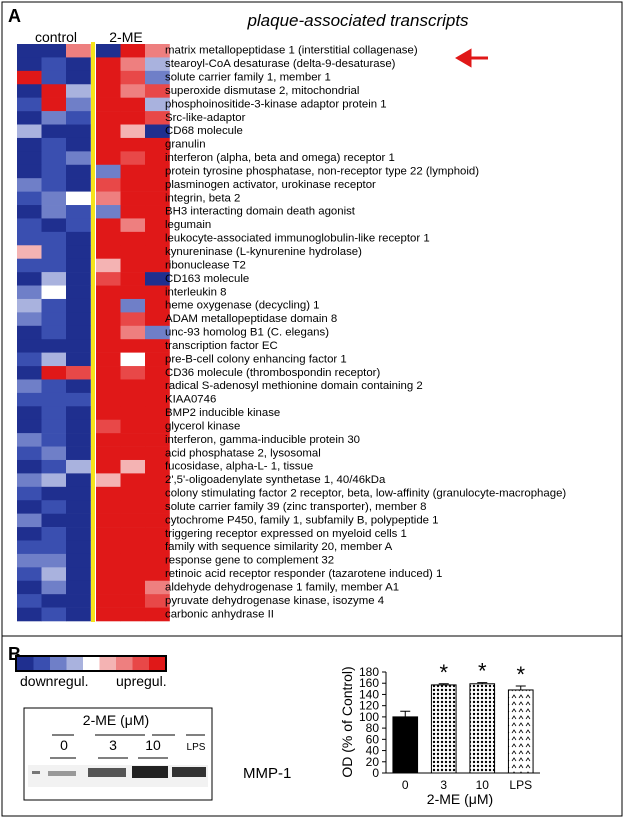  Describe the element at coordinates (247, 333) in the screenshot. I see `gene-label: unc-93 homolog B1 (C. elegans)` at that location.